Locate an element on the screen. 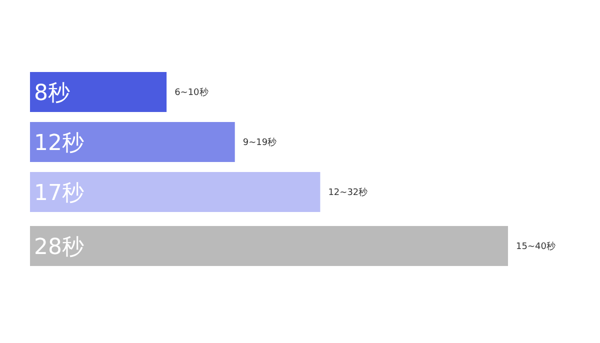 This screenshot has height=343, width=600. annotation: 9~19秒 is located at coordinates (259, 142).